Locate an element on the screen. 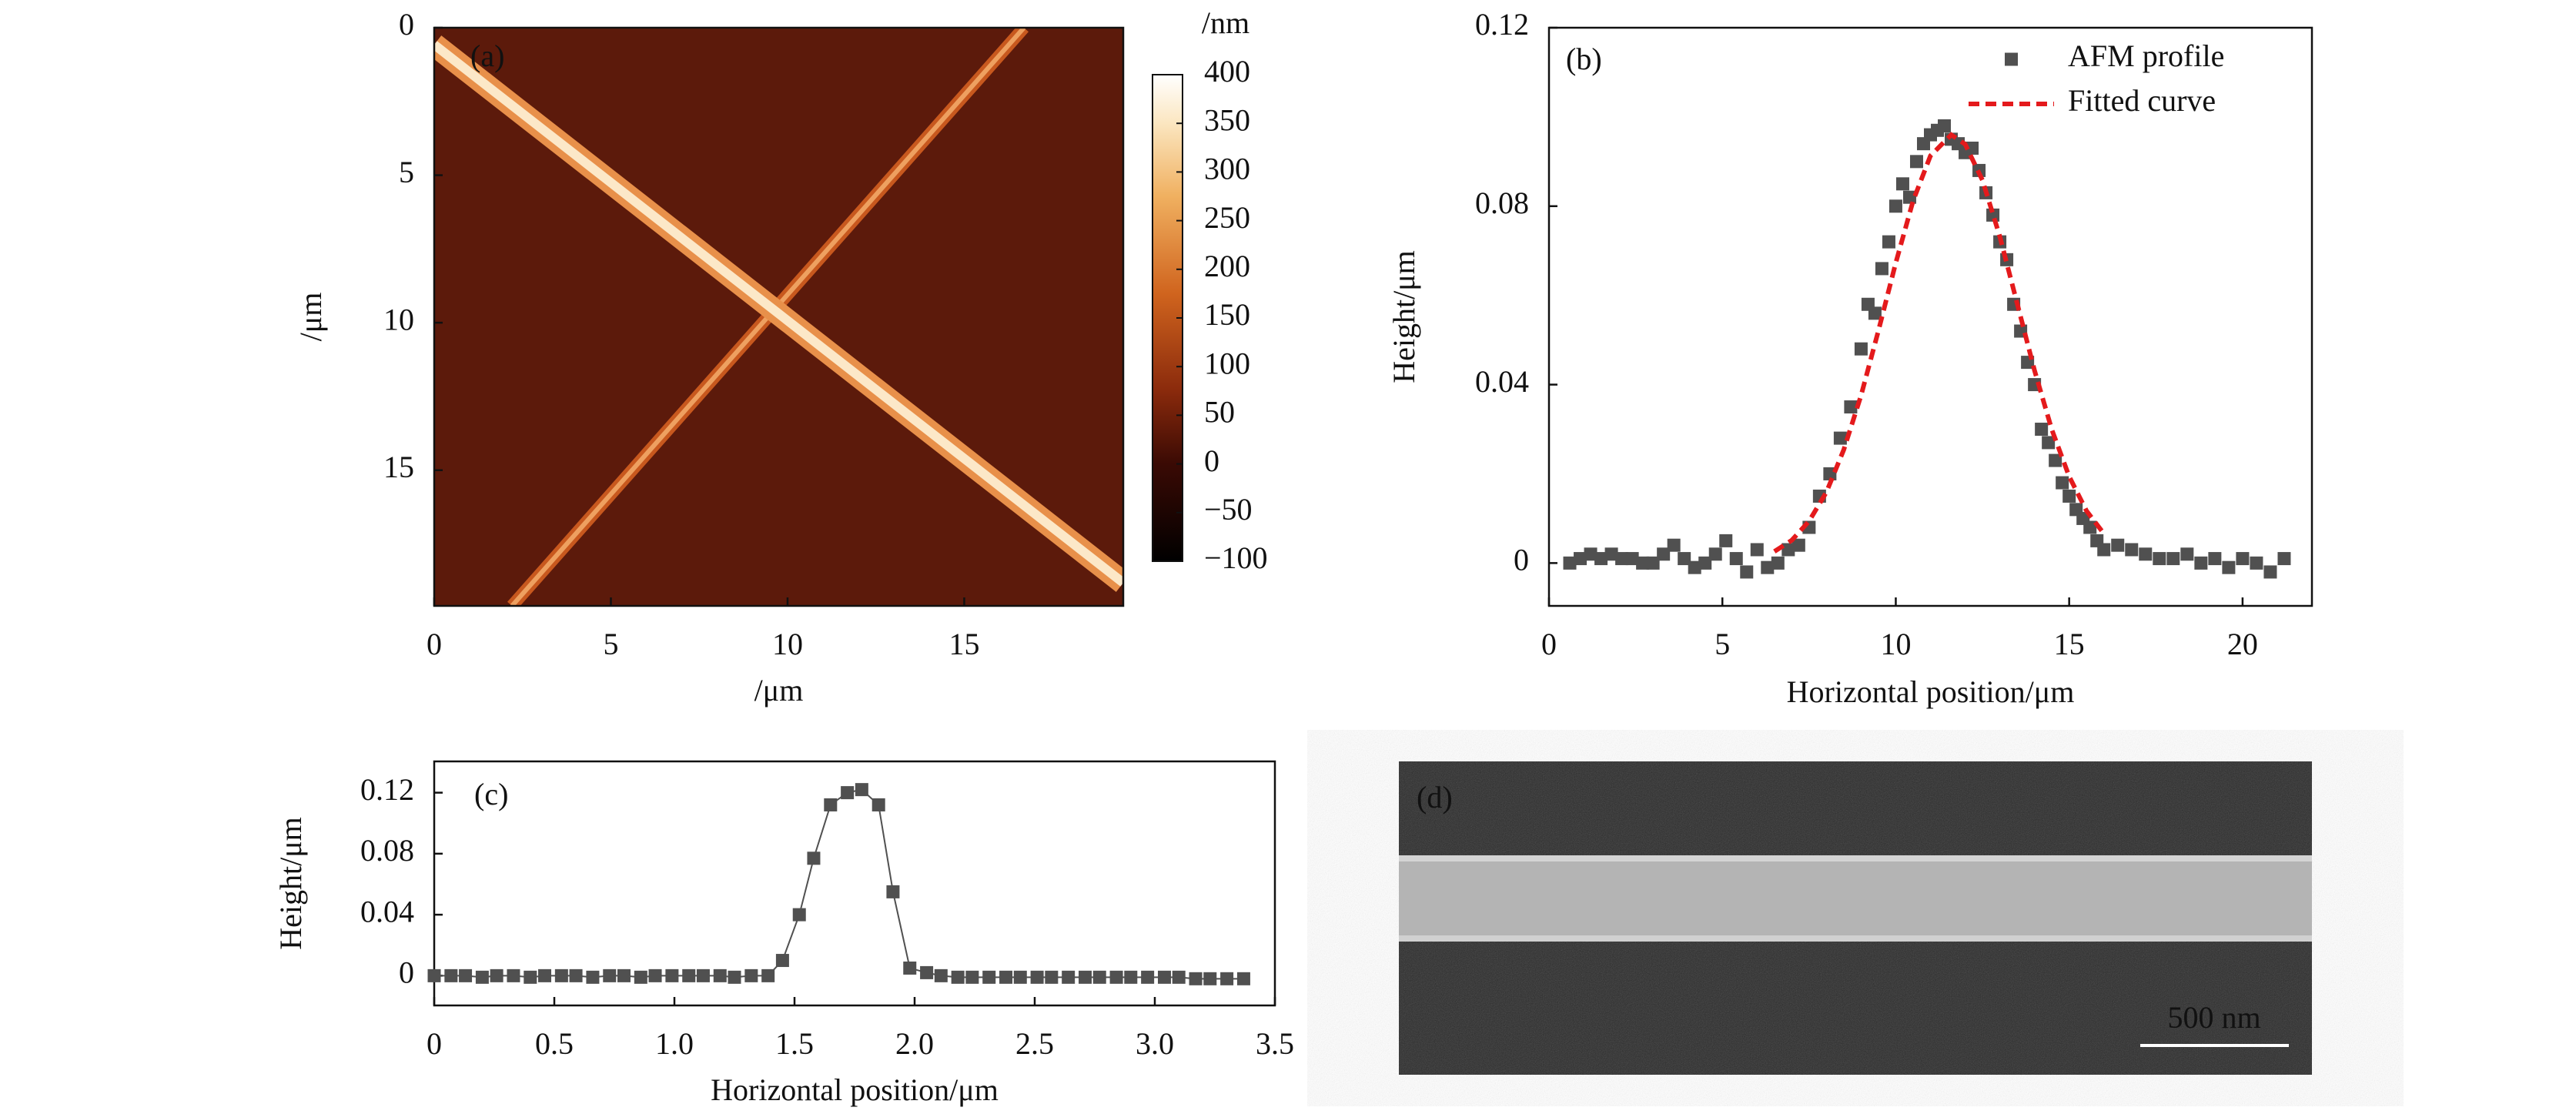 This screenshot has height=1114, width=2576. y-tick-label: 5 is located at coordinates (407, 172).